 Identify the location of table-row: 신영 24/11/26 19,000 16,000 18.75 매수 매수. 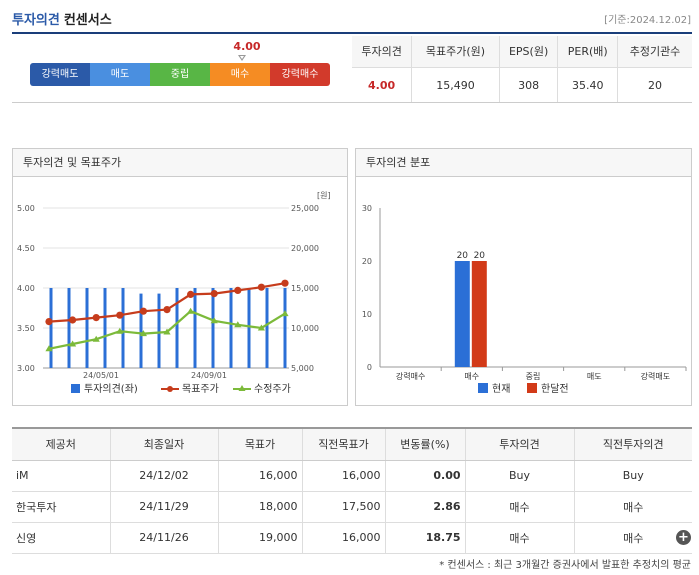
(352, 538).